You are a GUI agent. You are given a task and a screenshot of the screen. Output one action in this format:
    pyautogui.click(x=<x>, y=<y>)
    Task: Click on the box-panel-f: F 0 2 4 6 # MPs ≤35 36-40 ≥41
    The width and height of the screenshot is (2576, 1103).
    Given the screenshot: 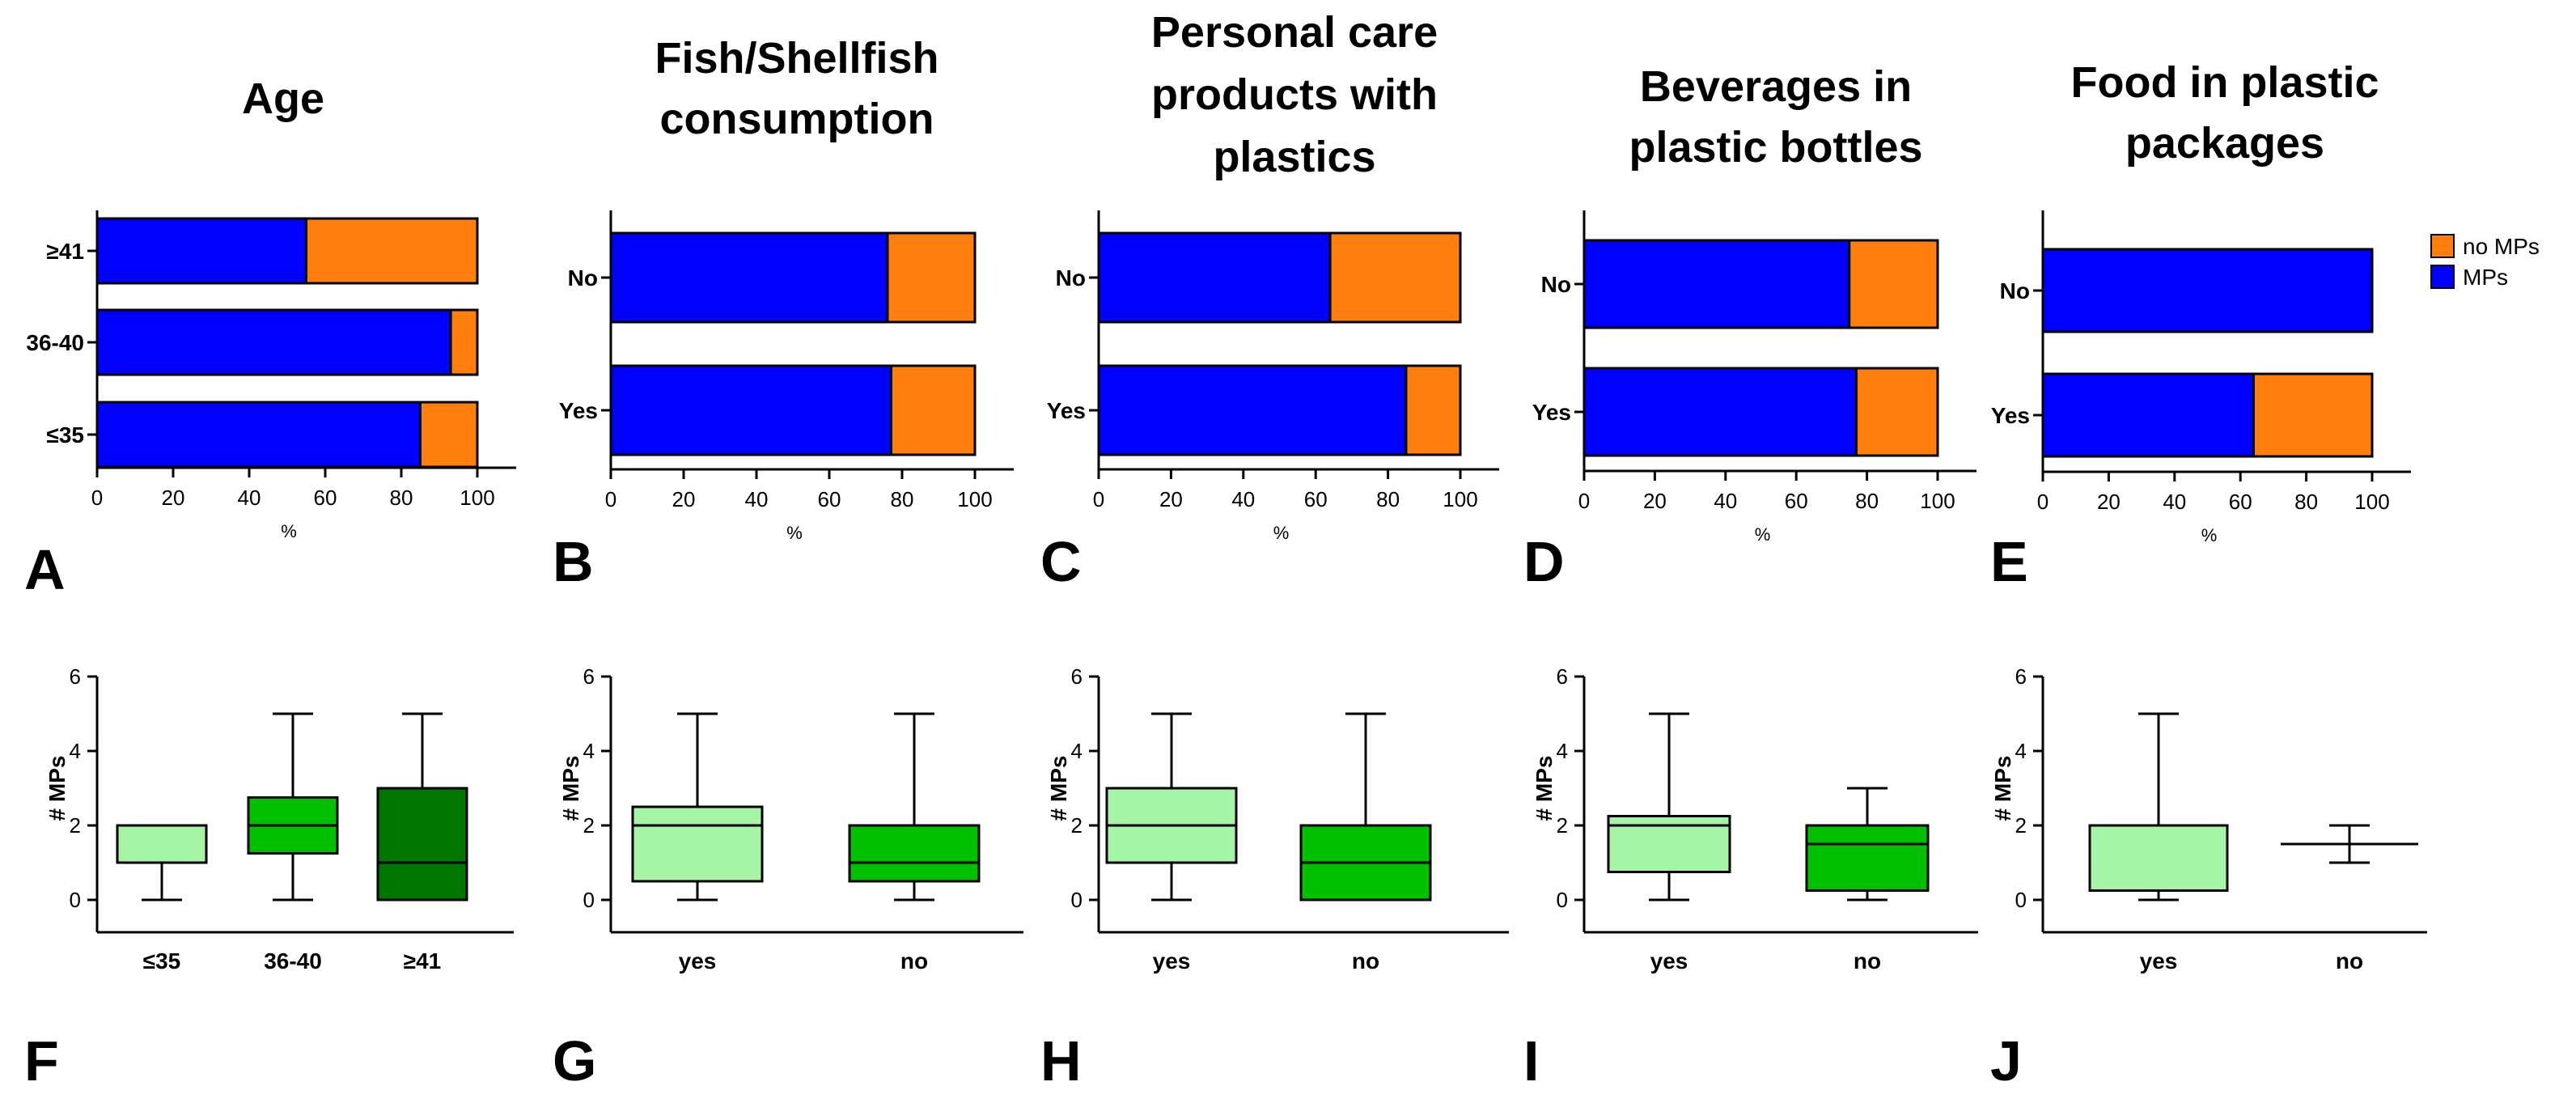 What is the action you would take?
    pyautogui.click(x=269, y=878)
    